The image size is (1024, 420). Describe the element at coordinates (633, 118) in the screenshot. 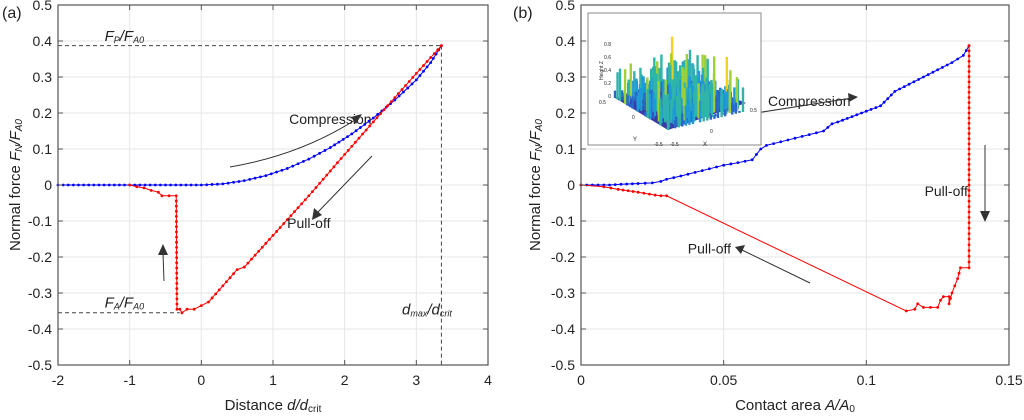

I see `inset-ytick: 0` at that location.